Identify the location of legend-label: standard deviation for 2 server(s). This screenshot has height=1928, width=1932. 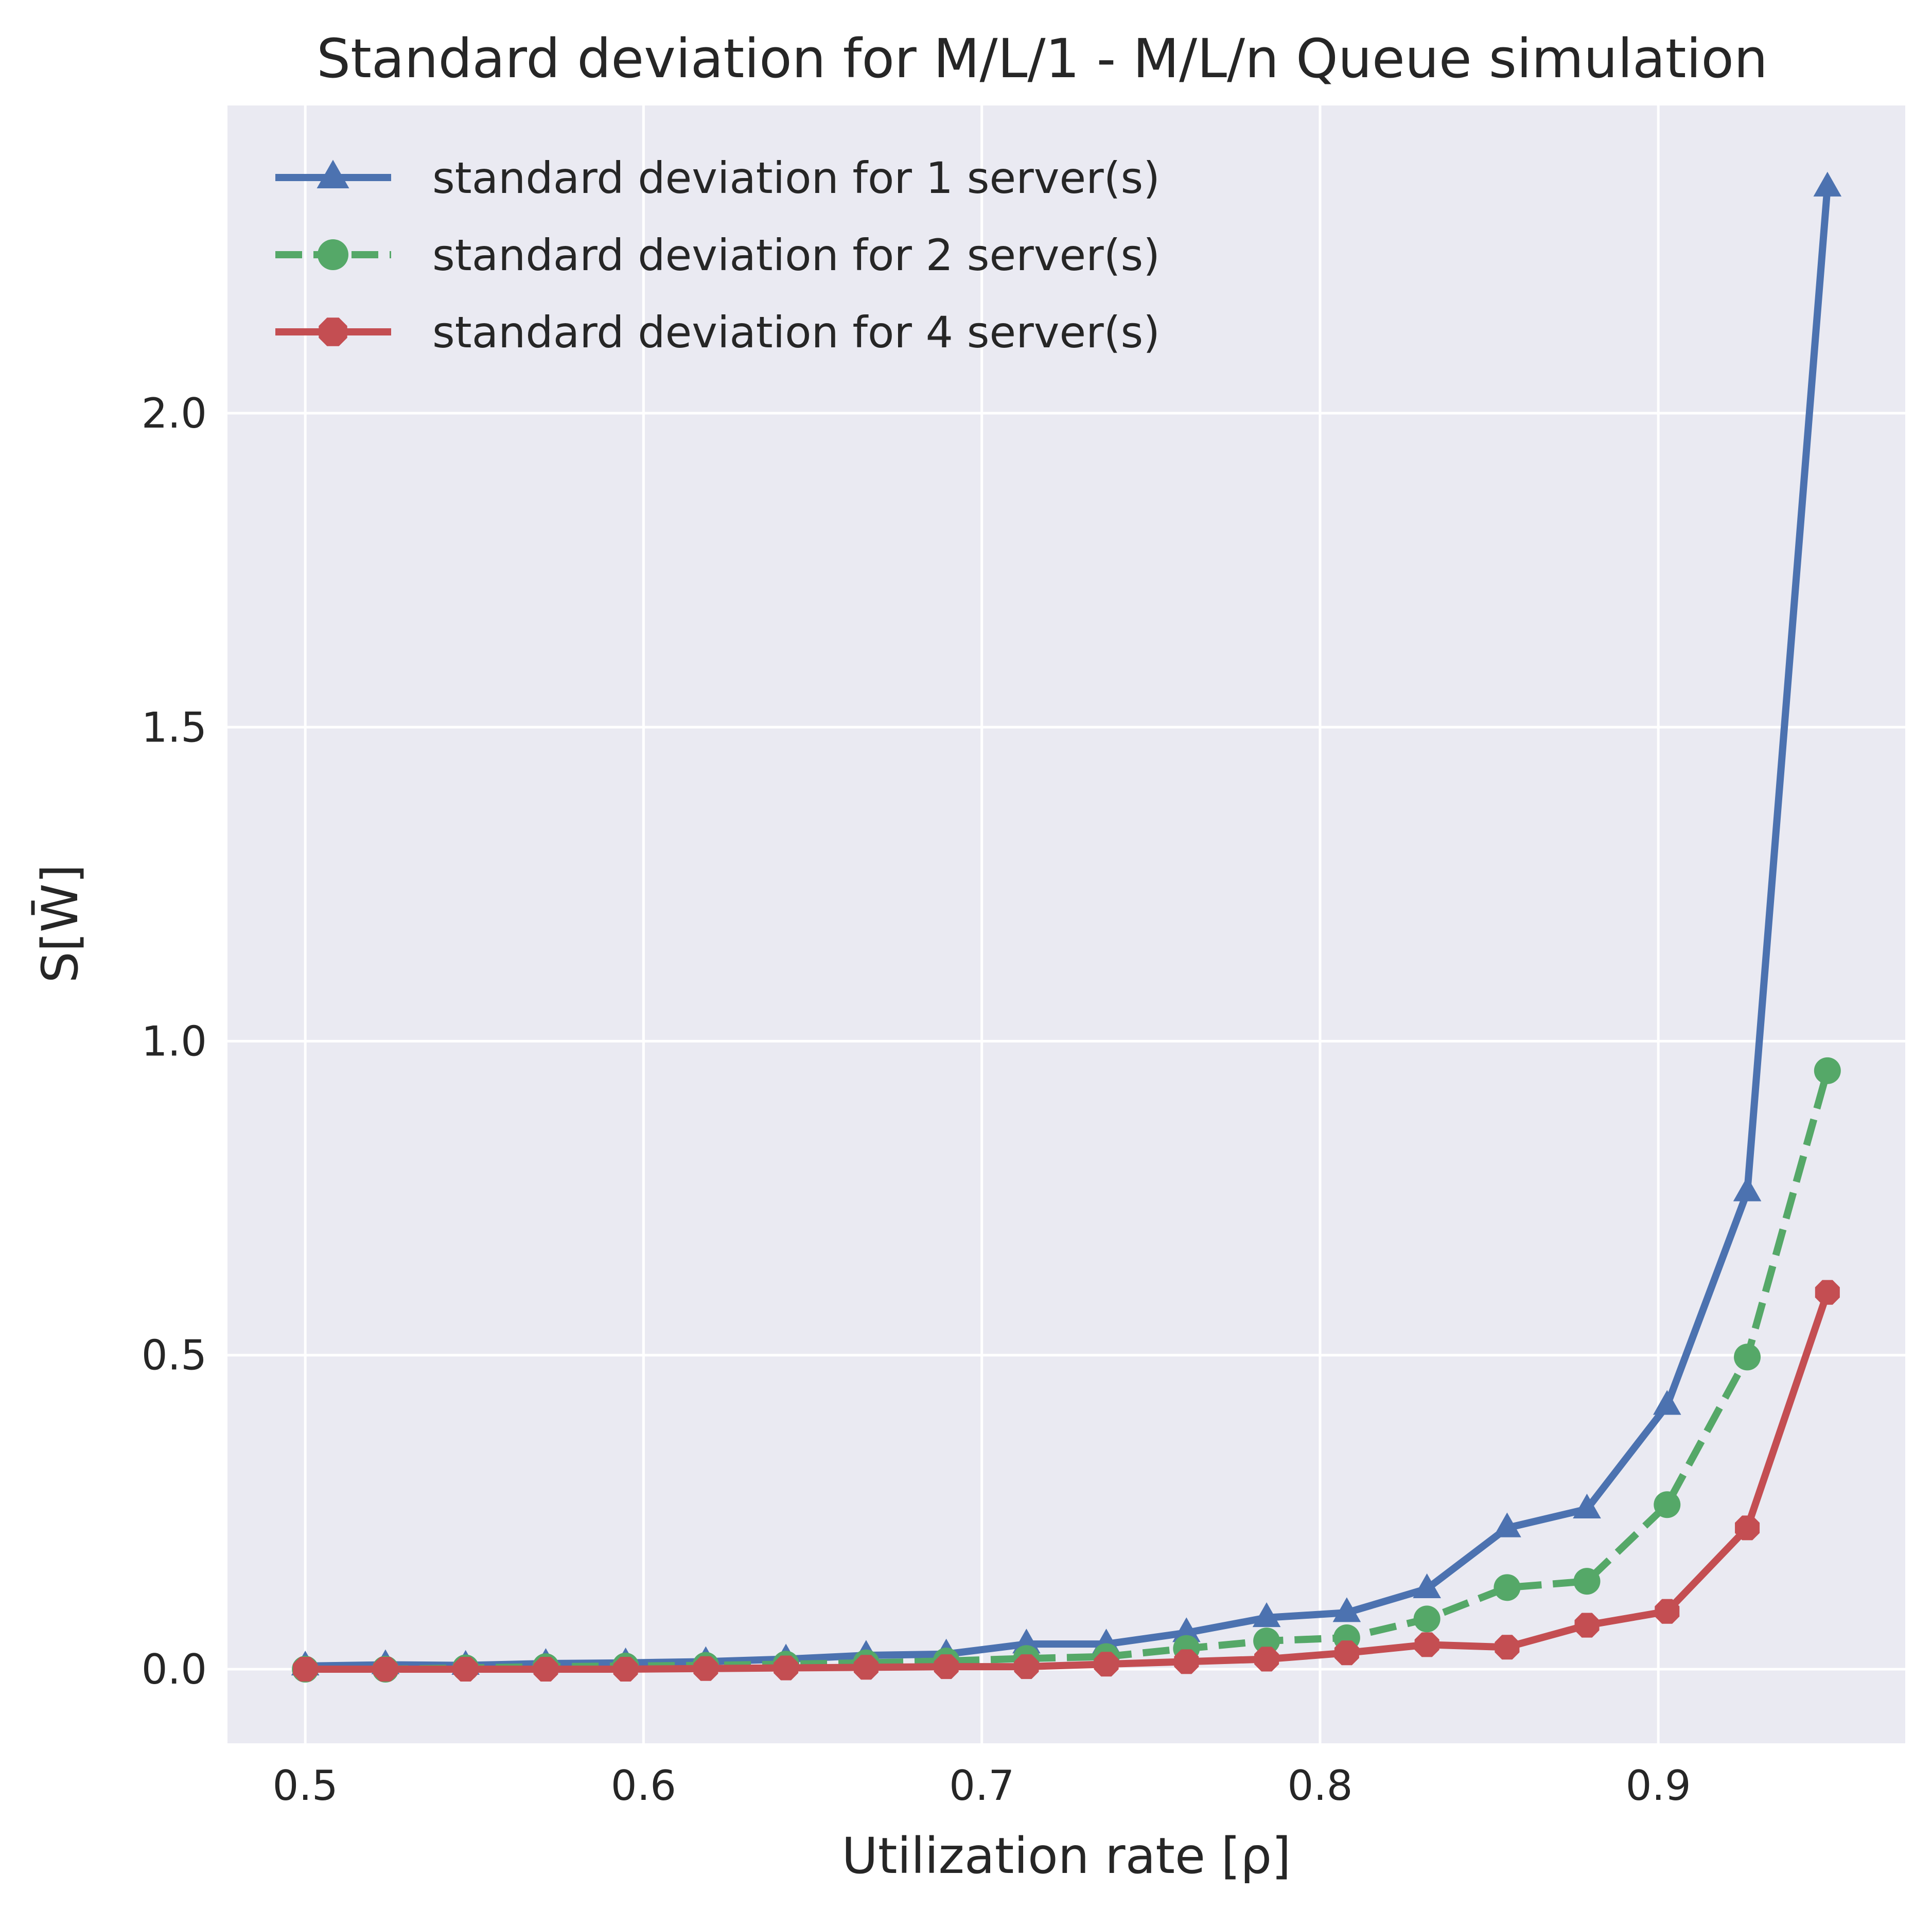
(796, 255).